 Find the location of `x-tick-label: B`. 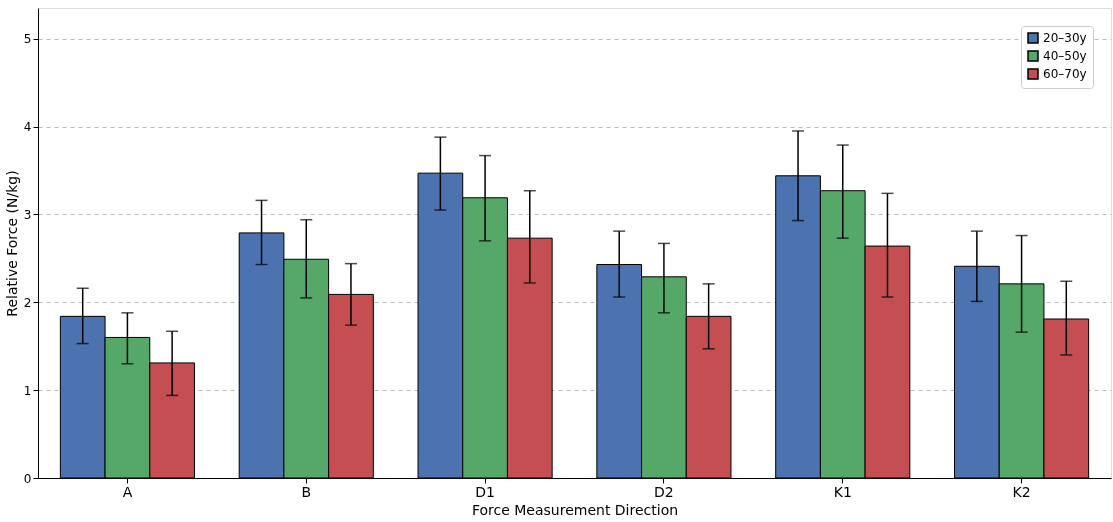

x-tick-label: B is located at coordinates (306, 491).